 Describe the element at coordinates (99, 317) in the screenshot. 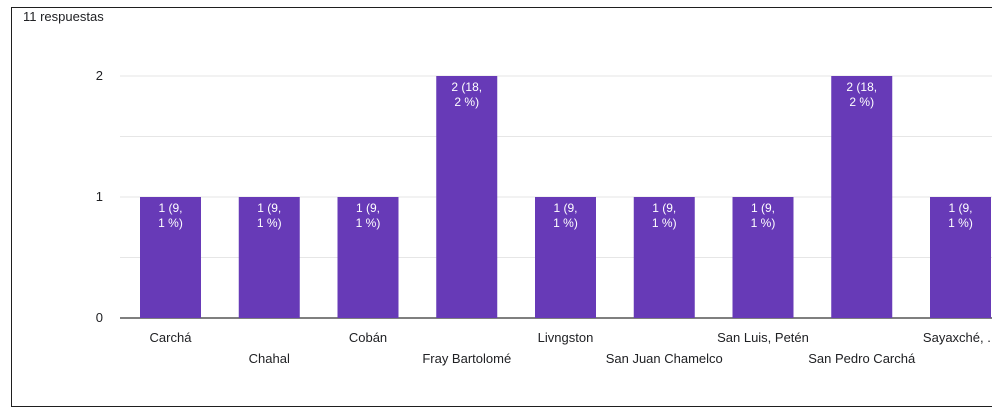

I see `y-tick-label: 0` at that location.